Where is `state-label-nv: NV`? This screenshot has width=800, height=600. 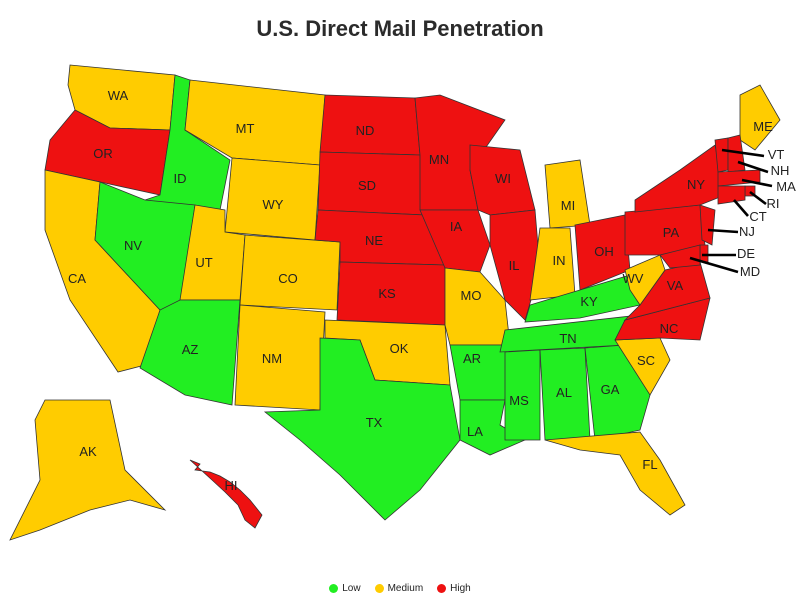
state-label-nv: NV is located at coordinates (133, 245).